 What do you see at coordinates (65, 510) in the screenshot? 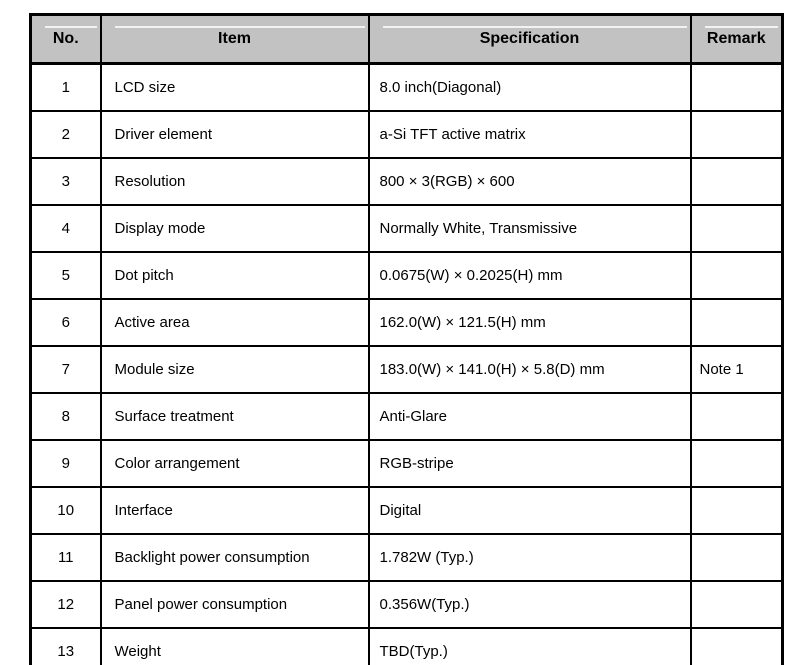
I see `cell-no: 10` at bounding box center [65, 510].